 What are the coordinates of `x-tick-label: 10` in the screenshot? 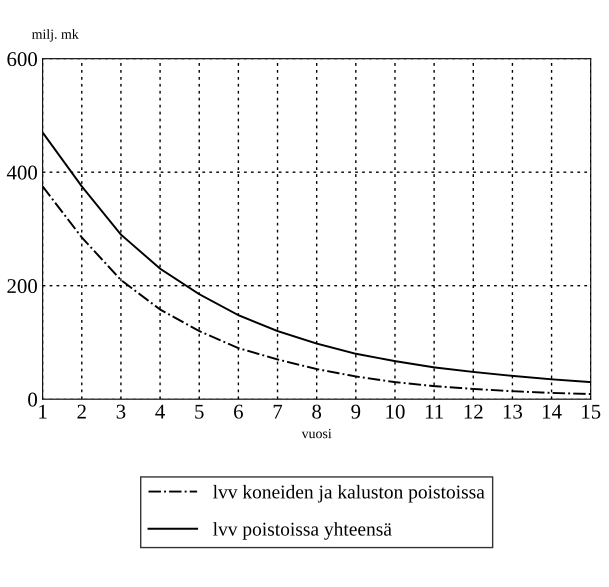 It's located at (395, 411).